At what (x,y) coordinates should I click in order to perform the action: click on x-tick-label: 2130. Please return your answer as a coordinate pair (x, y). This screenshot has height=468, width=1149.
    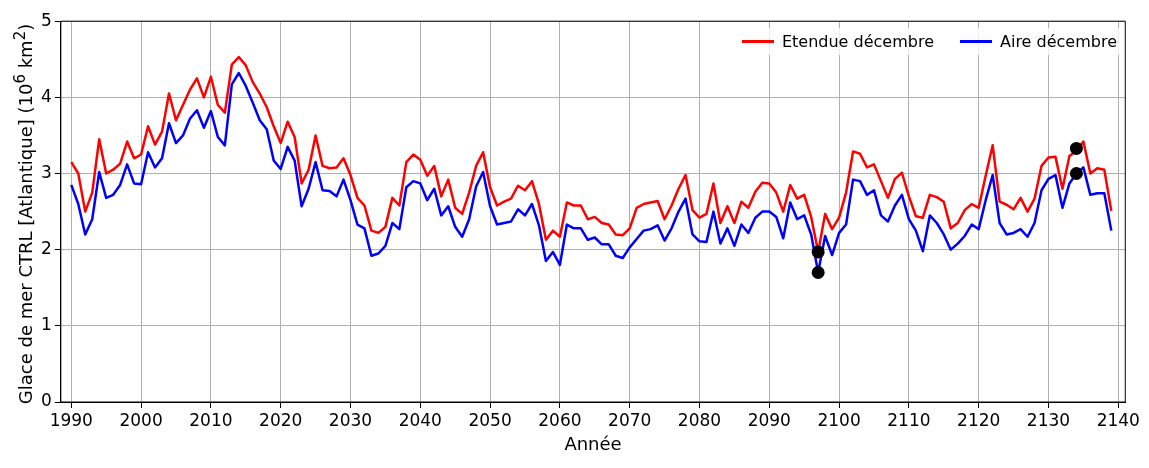
    Looking at the image, I should click on (1048, 419).